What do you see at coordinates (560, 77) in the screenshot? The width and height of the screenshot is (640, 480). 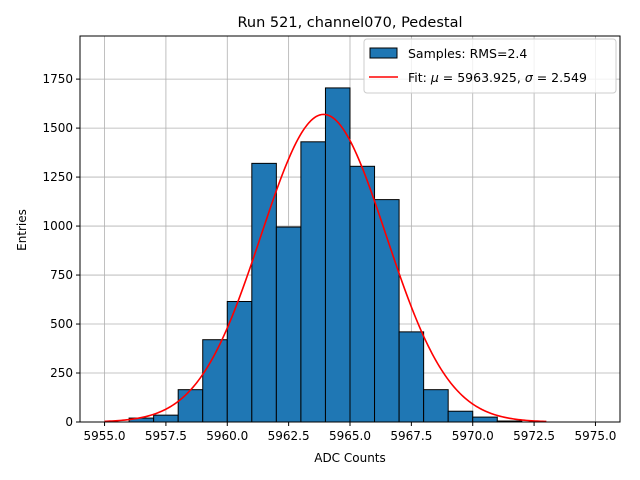 I see `legend-fit-sigma-value: = 2.549` at bounding box center [560, 77].